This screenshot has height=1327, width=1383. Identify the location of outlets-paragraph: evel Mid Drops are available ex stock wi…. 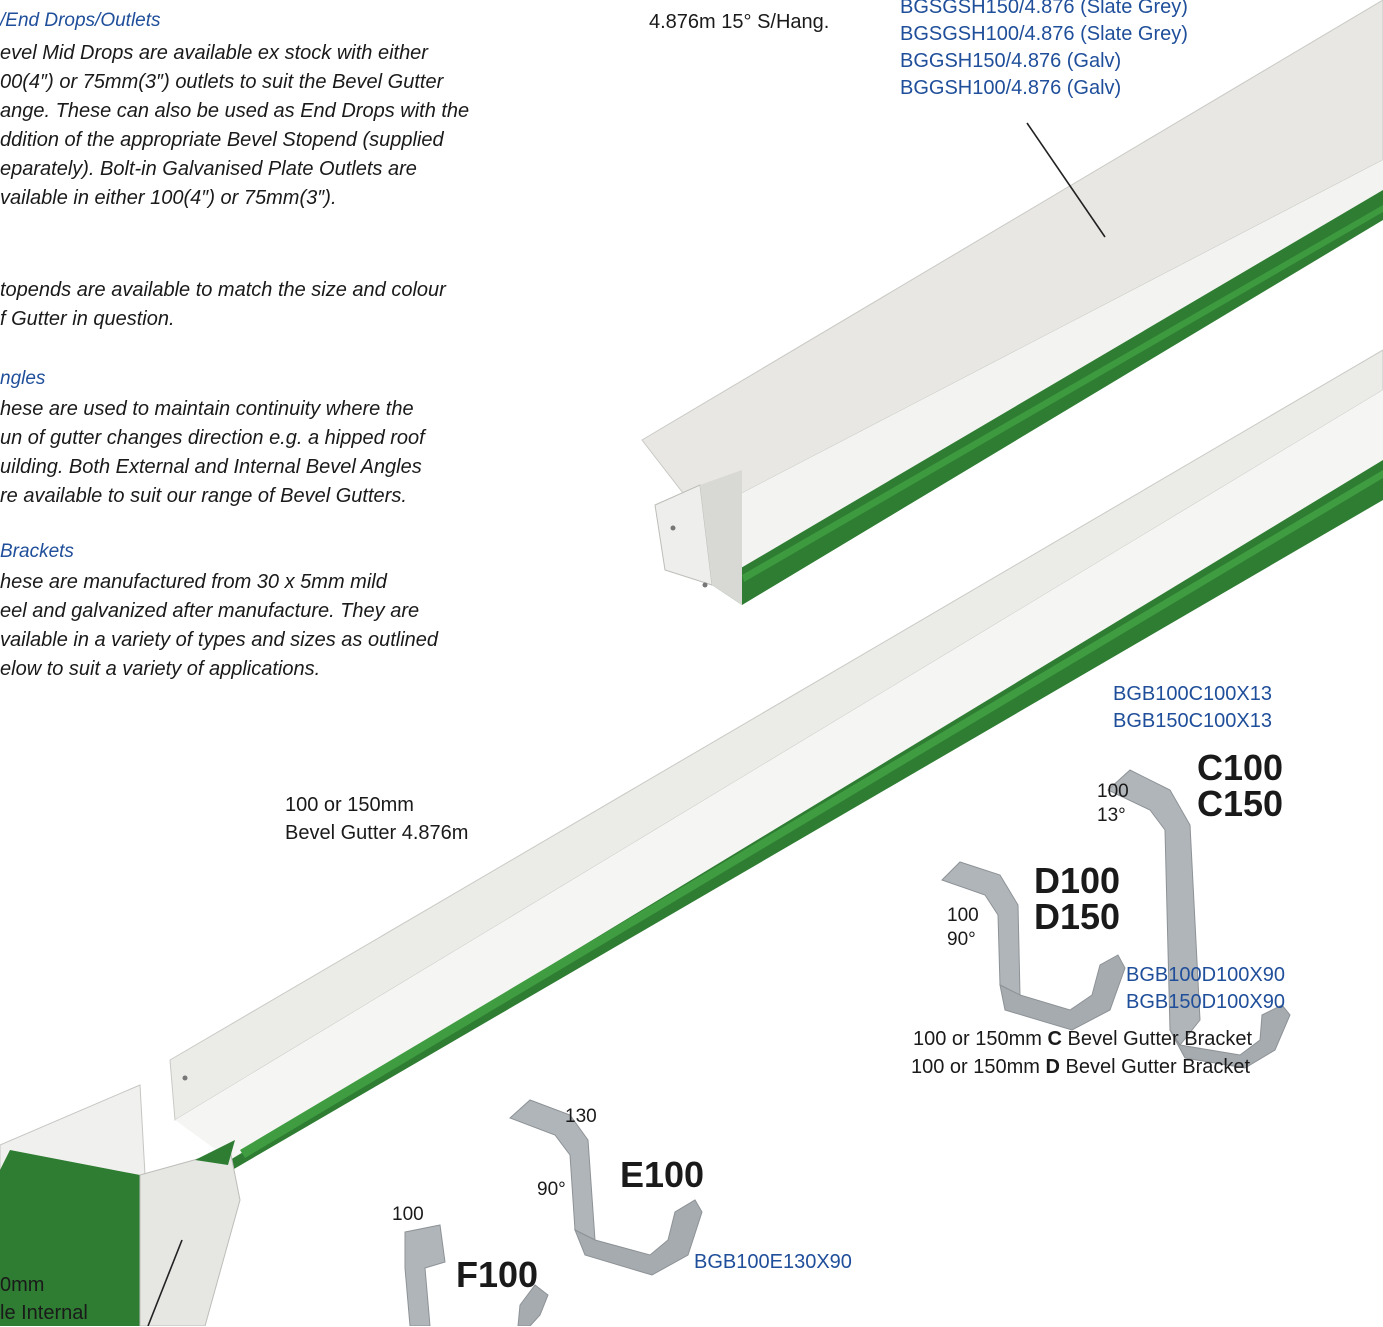
(261, 126).